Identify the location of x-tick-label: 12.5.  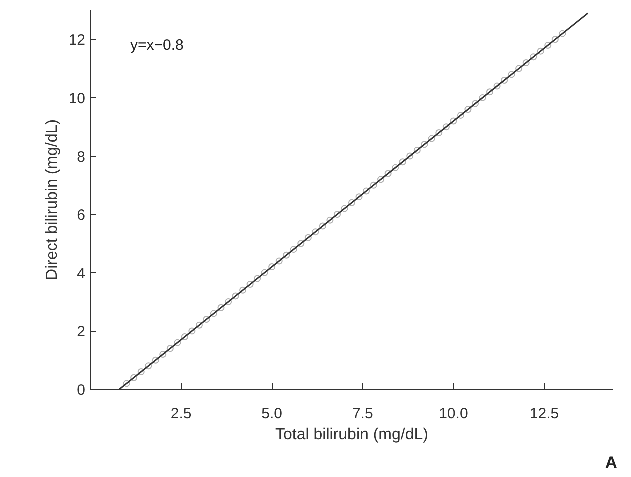
(545, 414).